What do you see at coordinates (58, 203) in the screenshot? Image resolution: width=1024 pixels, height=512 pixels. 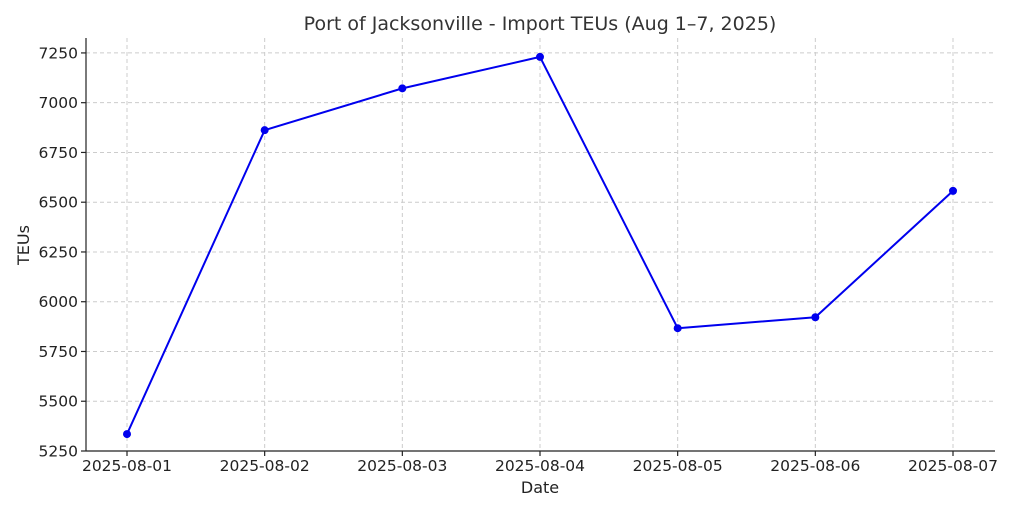 I see `y-tick-label: 6500` at bounding box center [58, 203].